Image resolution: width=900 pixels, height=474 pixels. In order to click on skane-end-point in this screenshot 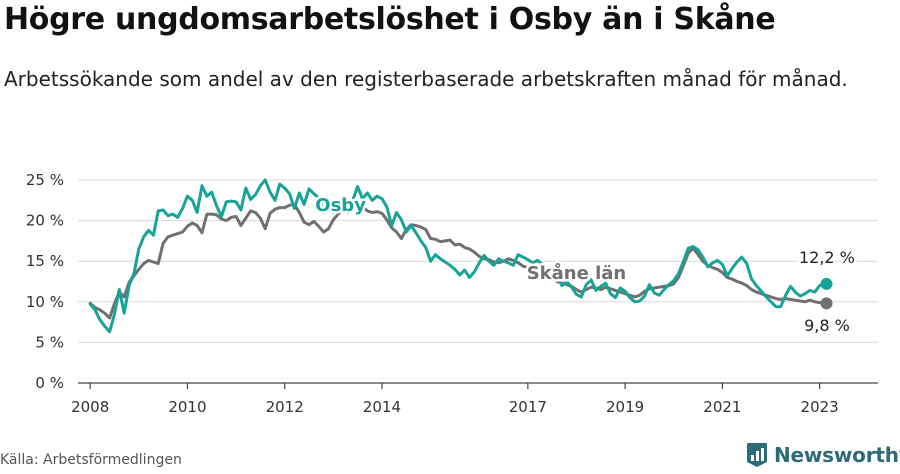, I will do `click(826, 303)`.